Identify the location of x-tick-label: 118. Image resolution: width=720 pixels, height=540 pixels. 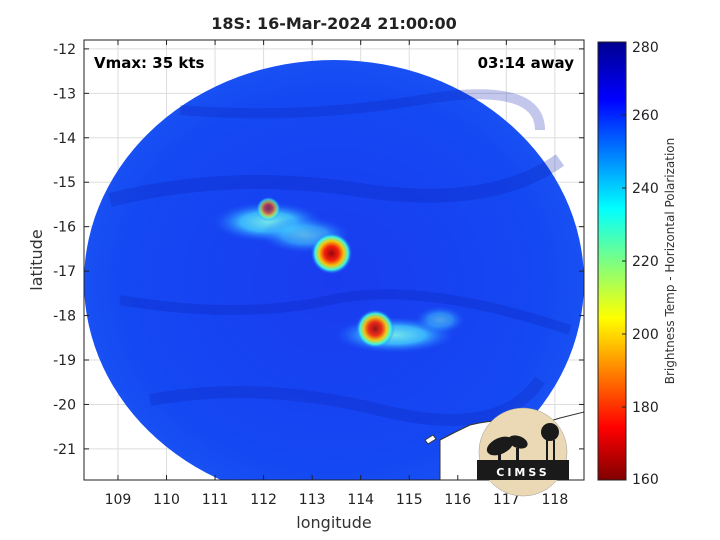
(555, 500).